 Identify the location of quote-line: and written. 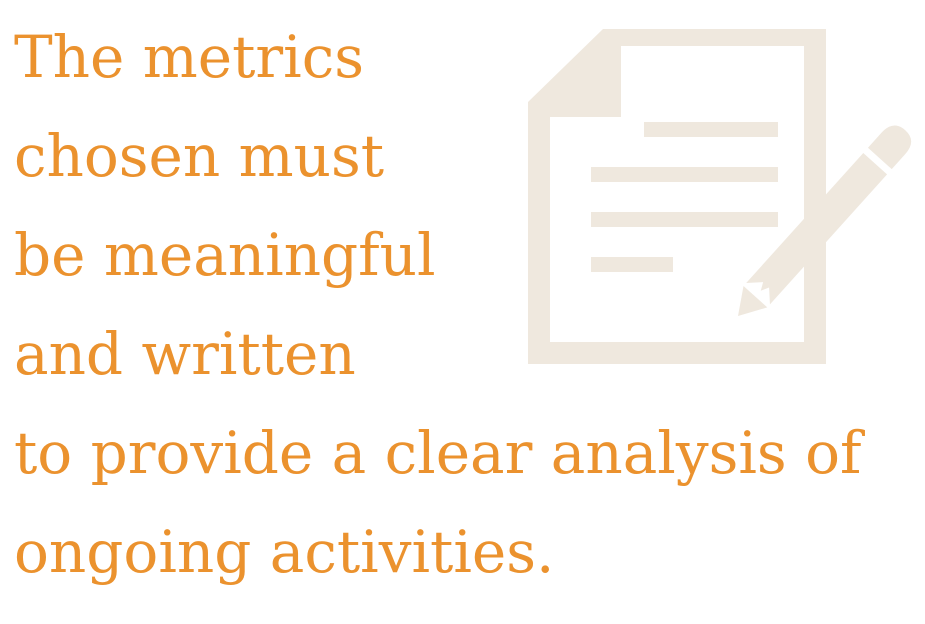
(185, 354).